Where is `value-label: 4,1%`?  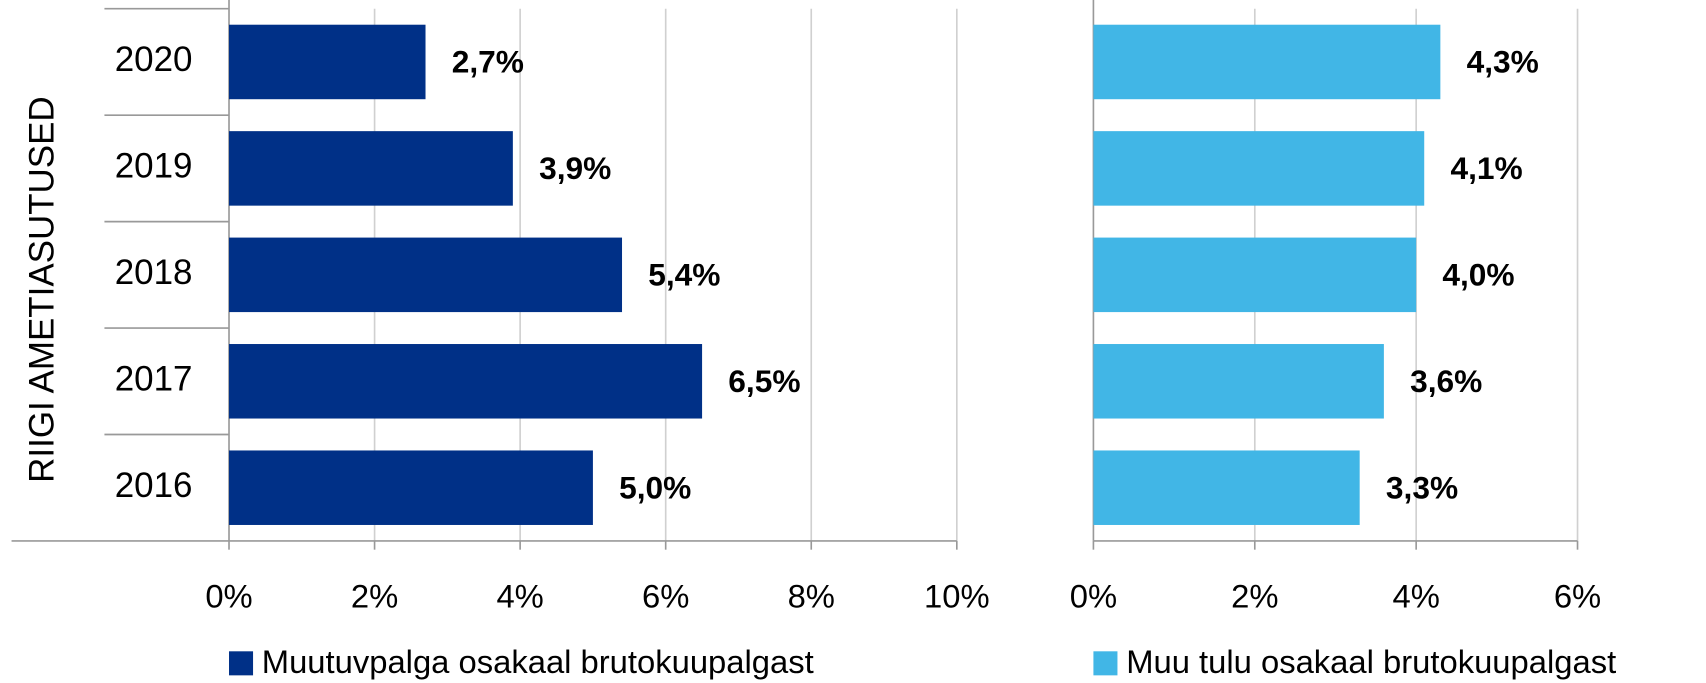
value-label: 4,1% is located at coordinates (1486, 168).